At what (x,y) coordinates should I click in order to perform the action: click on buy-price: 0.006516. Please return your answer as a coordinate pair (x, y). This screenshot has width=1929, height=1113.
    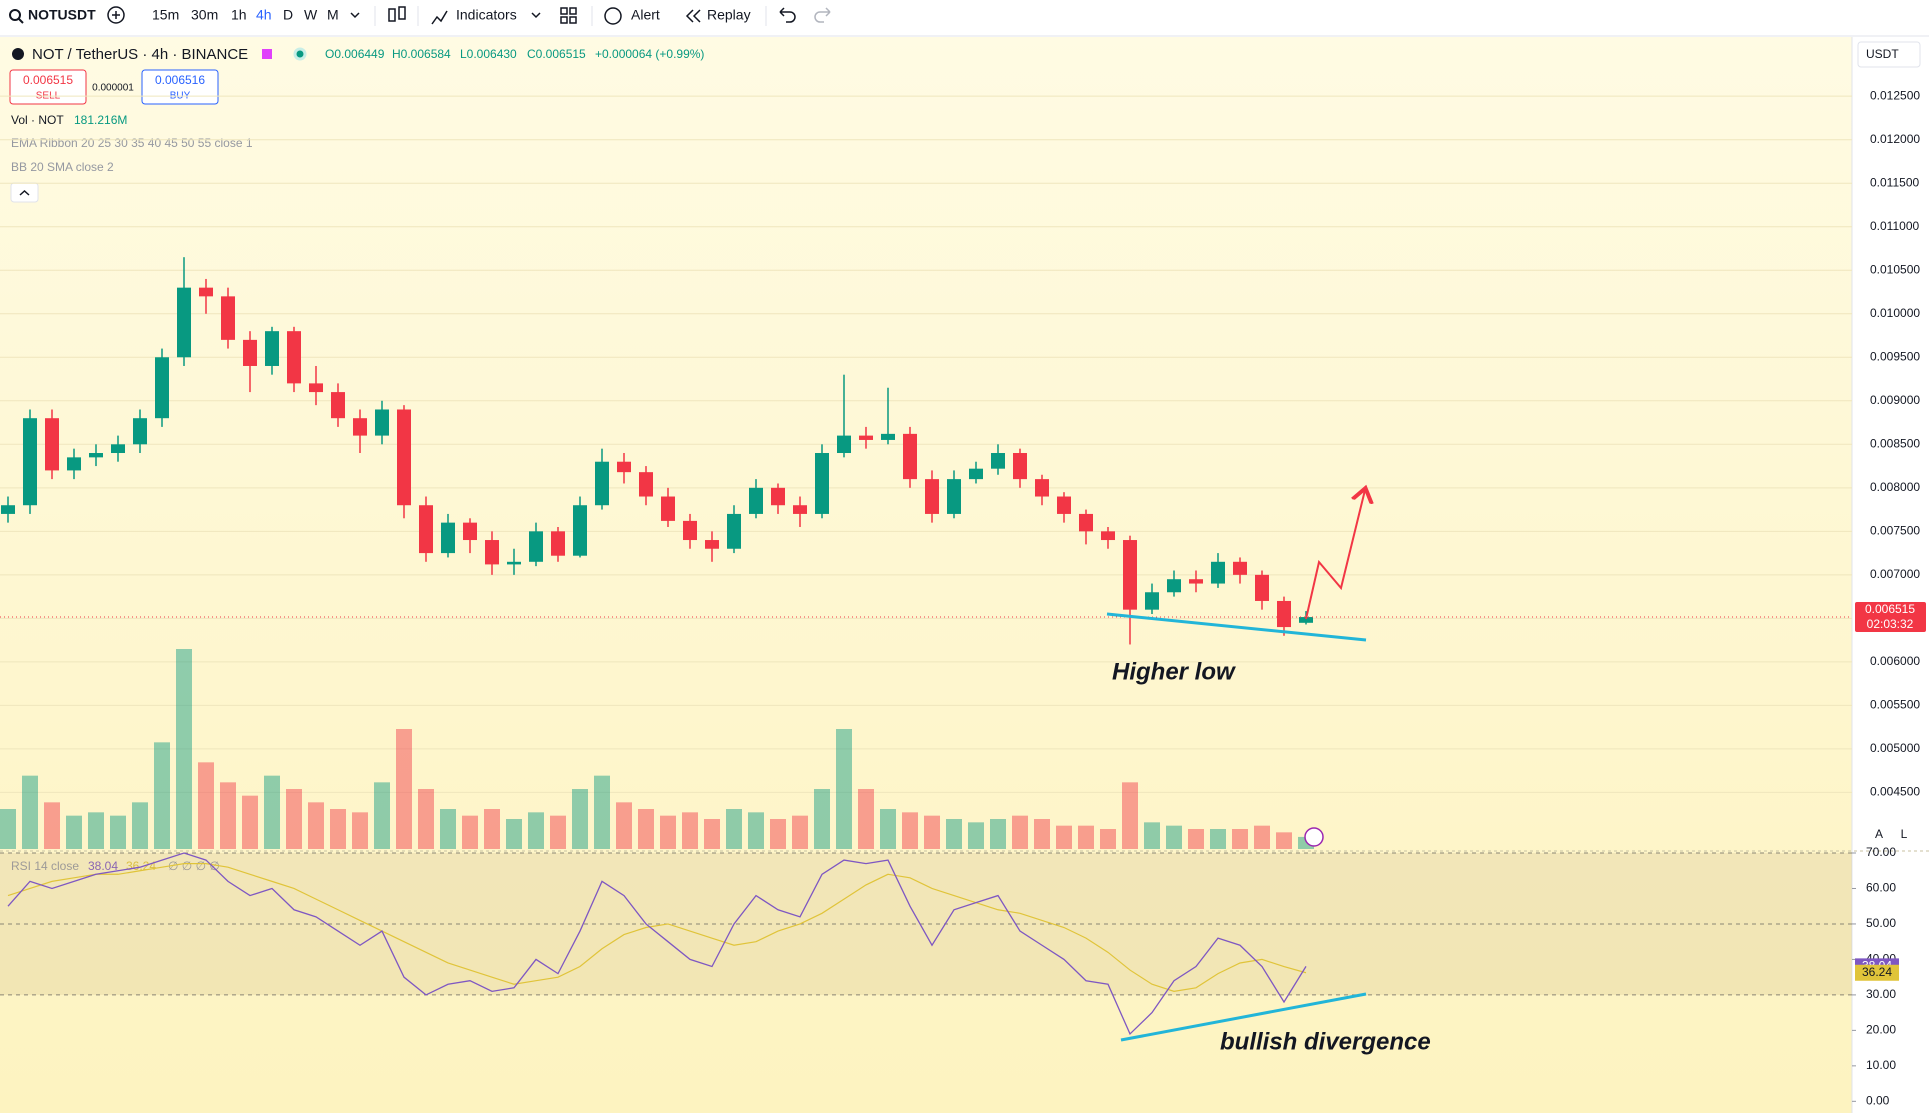
    Looking at the image, I should click on (180, 80).